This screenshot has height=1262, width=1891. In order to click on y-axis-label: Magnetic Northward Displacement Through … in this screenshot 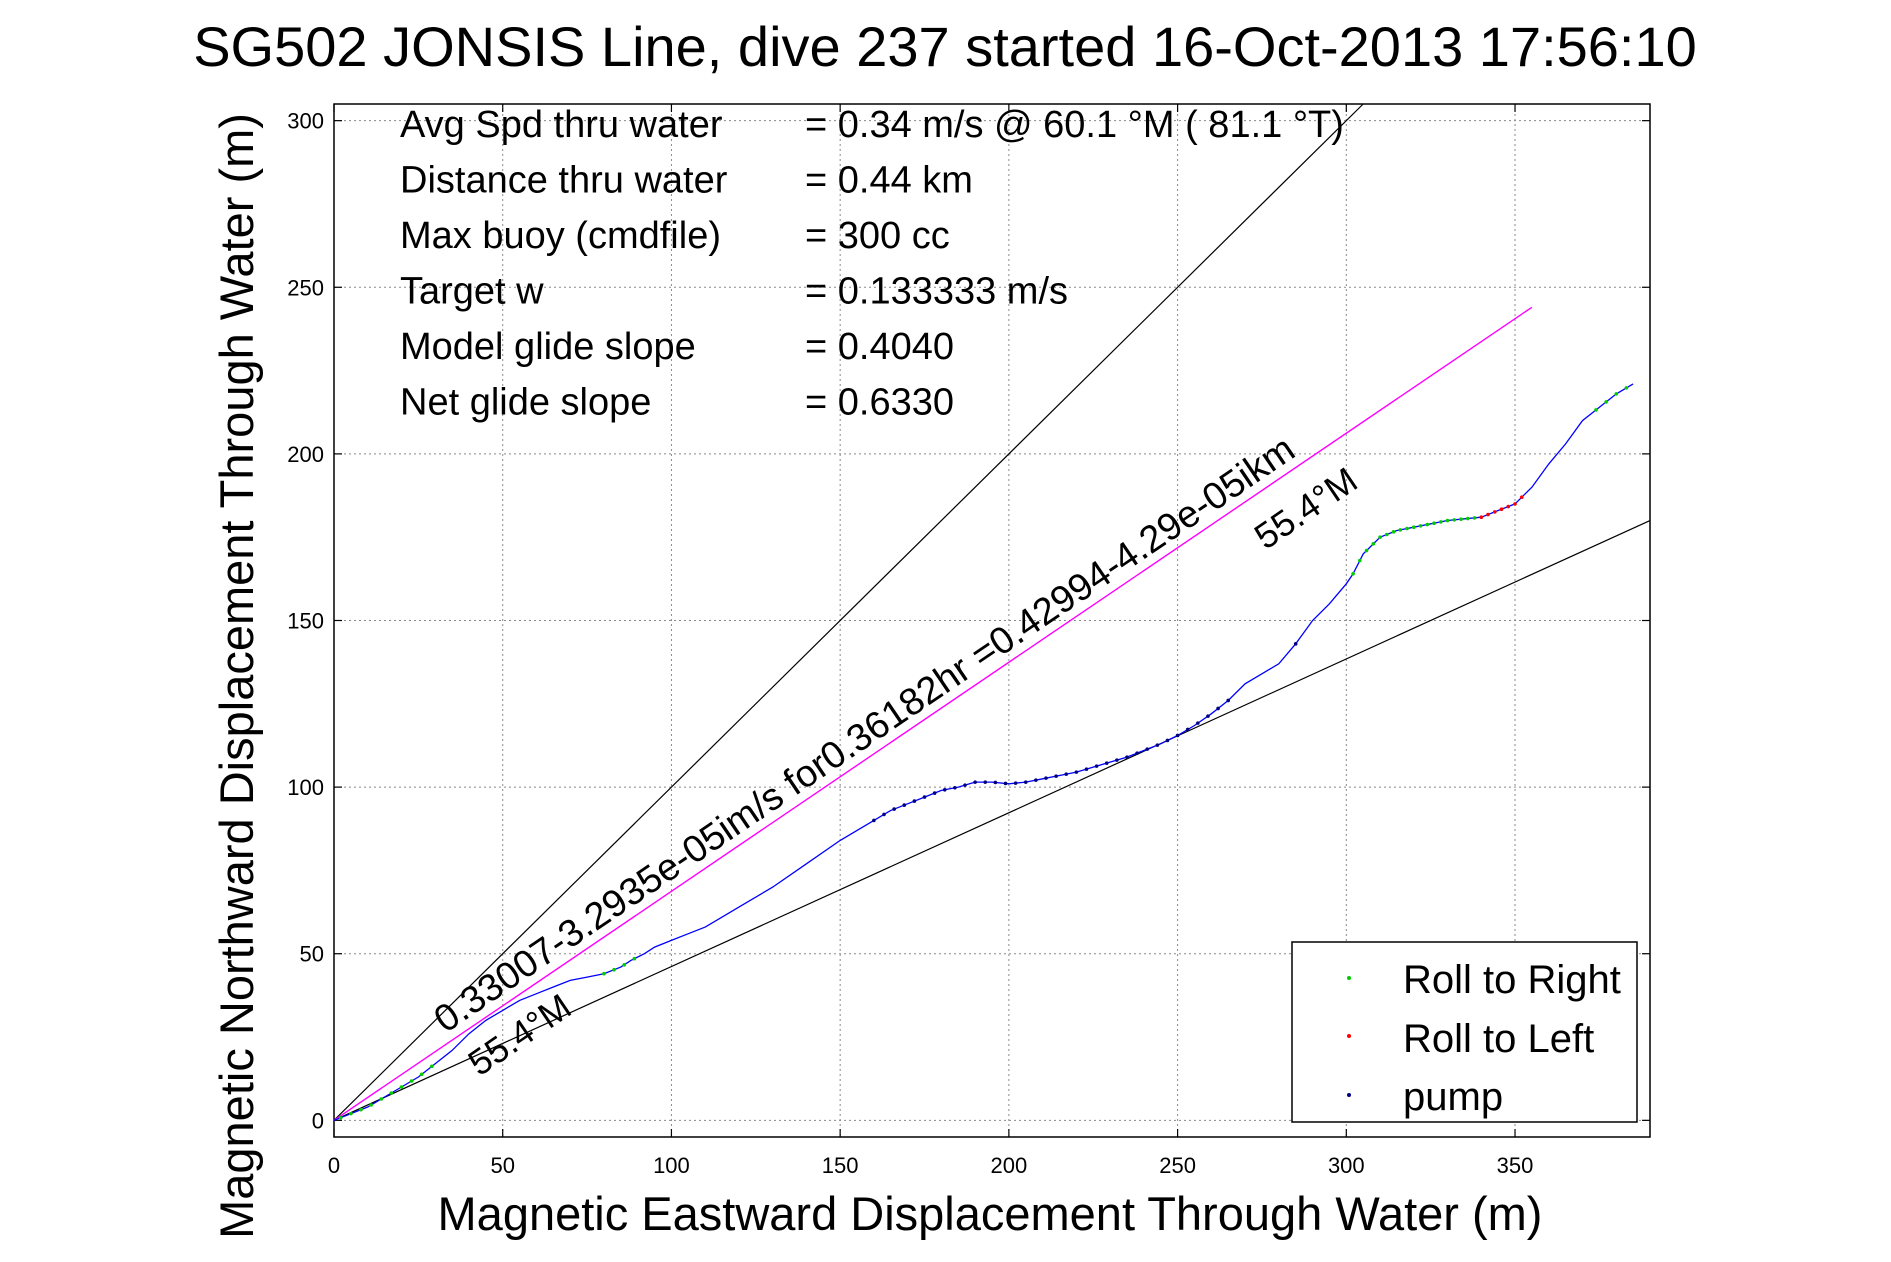, I will do `click(236, 676)`.